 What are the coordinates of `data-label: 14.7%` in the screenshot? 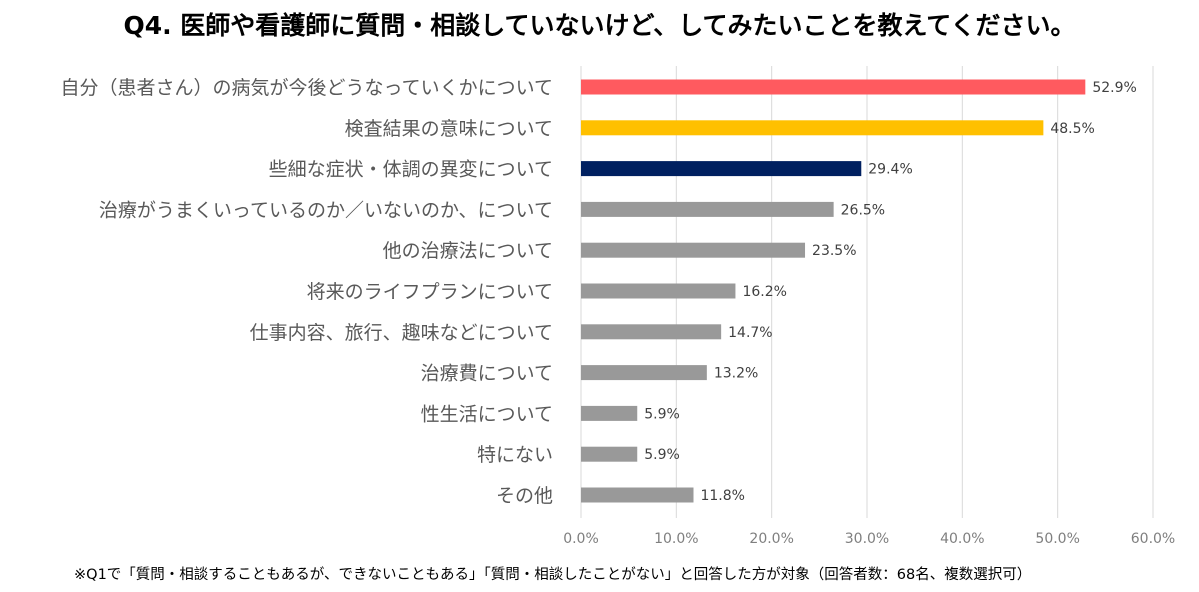 It's located at (750, 333).